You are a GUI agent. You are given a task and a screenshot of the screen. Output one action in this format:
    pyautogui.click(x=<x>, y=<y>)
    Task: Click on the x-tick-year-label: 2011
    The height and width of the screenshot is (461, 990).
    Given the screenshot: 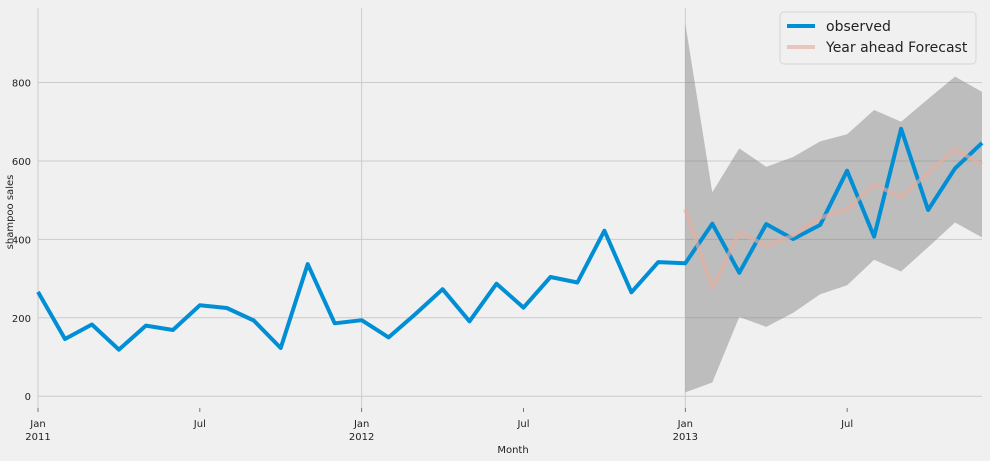 What is the action you would take?
    pyautogui.click(x=37, y=437)
    